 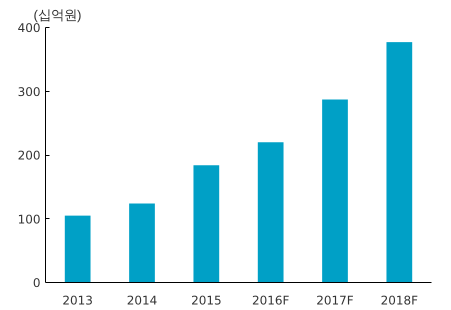 What do you see at coordinates (29, 155) in the screenshot?
I see `y-tick-label: 200` at bounding box center [29, 155].